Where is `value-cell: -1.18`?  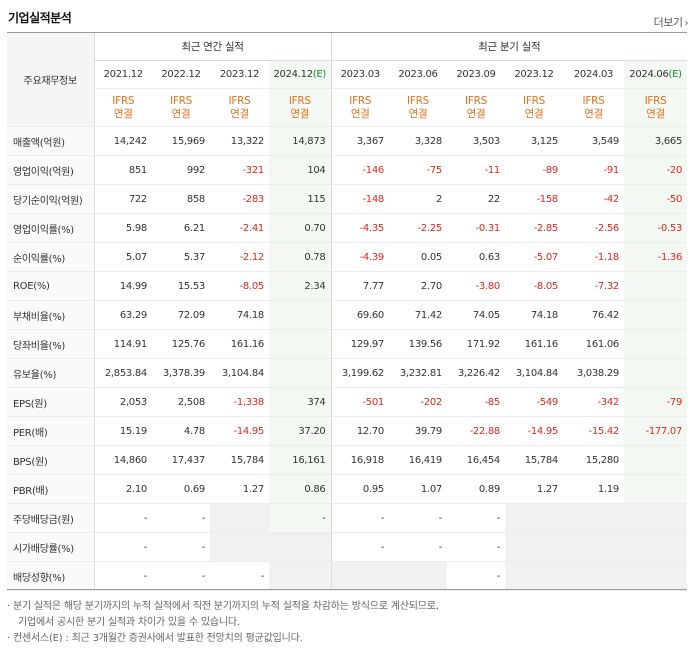 value-cell: -1.18 is located at coordinates (593, 257).